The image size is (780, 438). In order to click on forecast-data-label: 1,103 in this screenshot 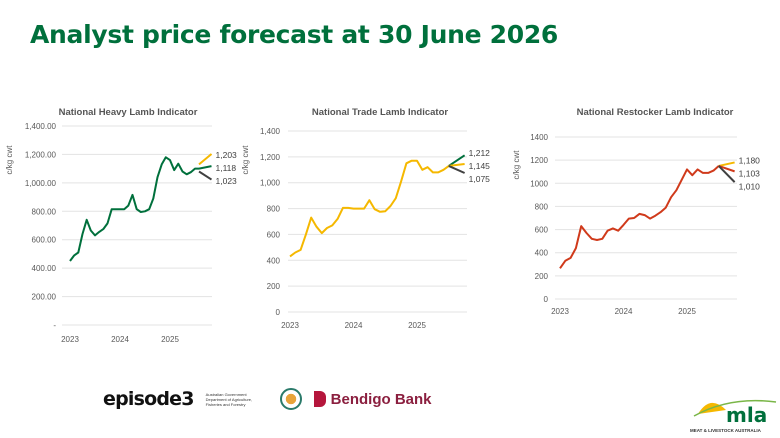, I will do `click(750, 173)`.